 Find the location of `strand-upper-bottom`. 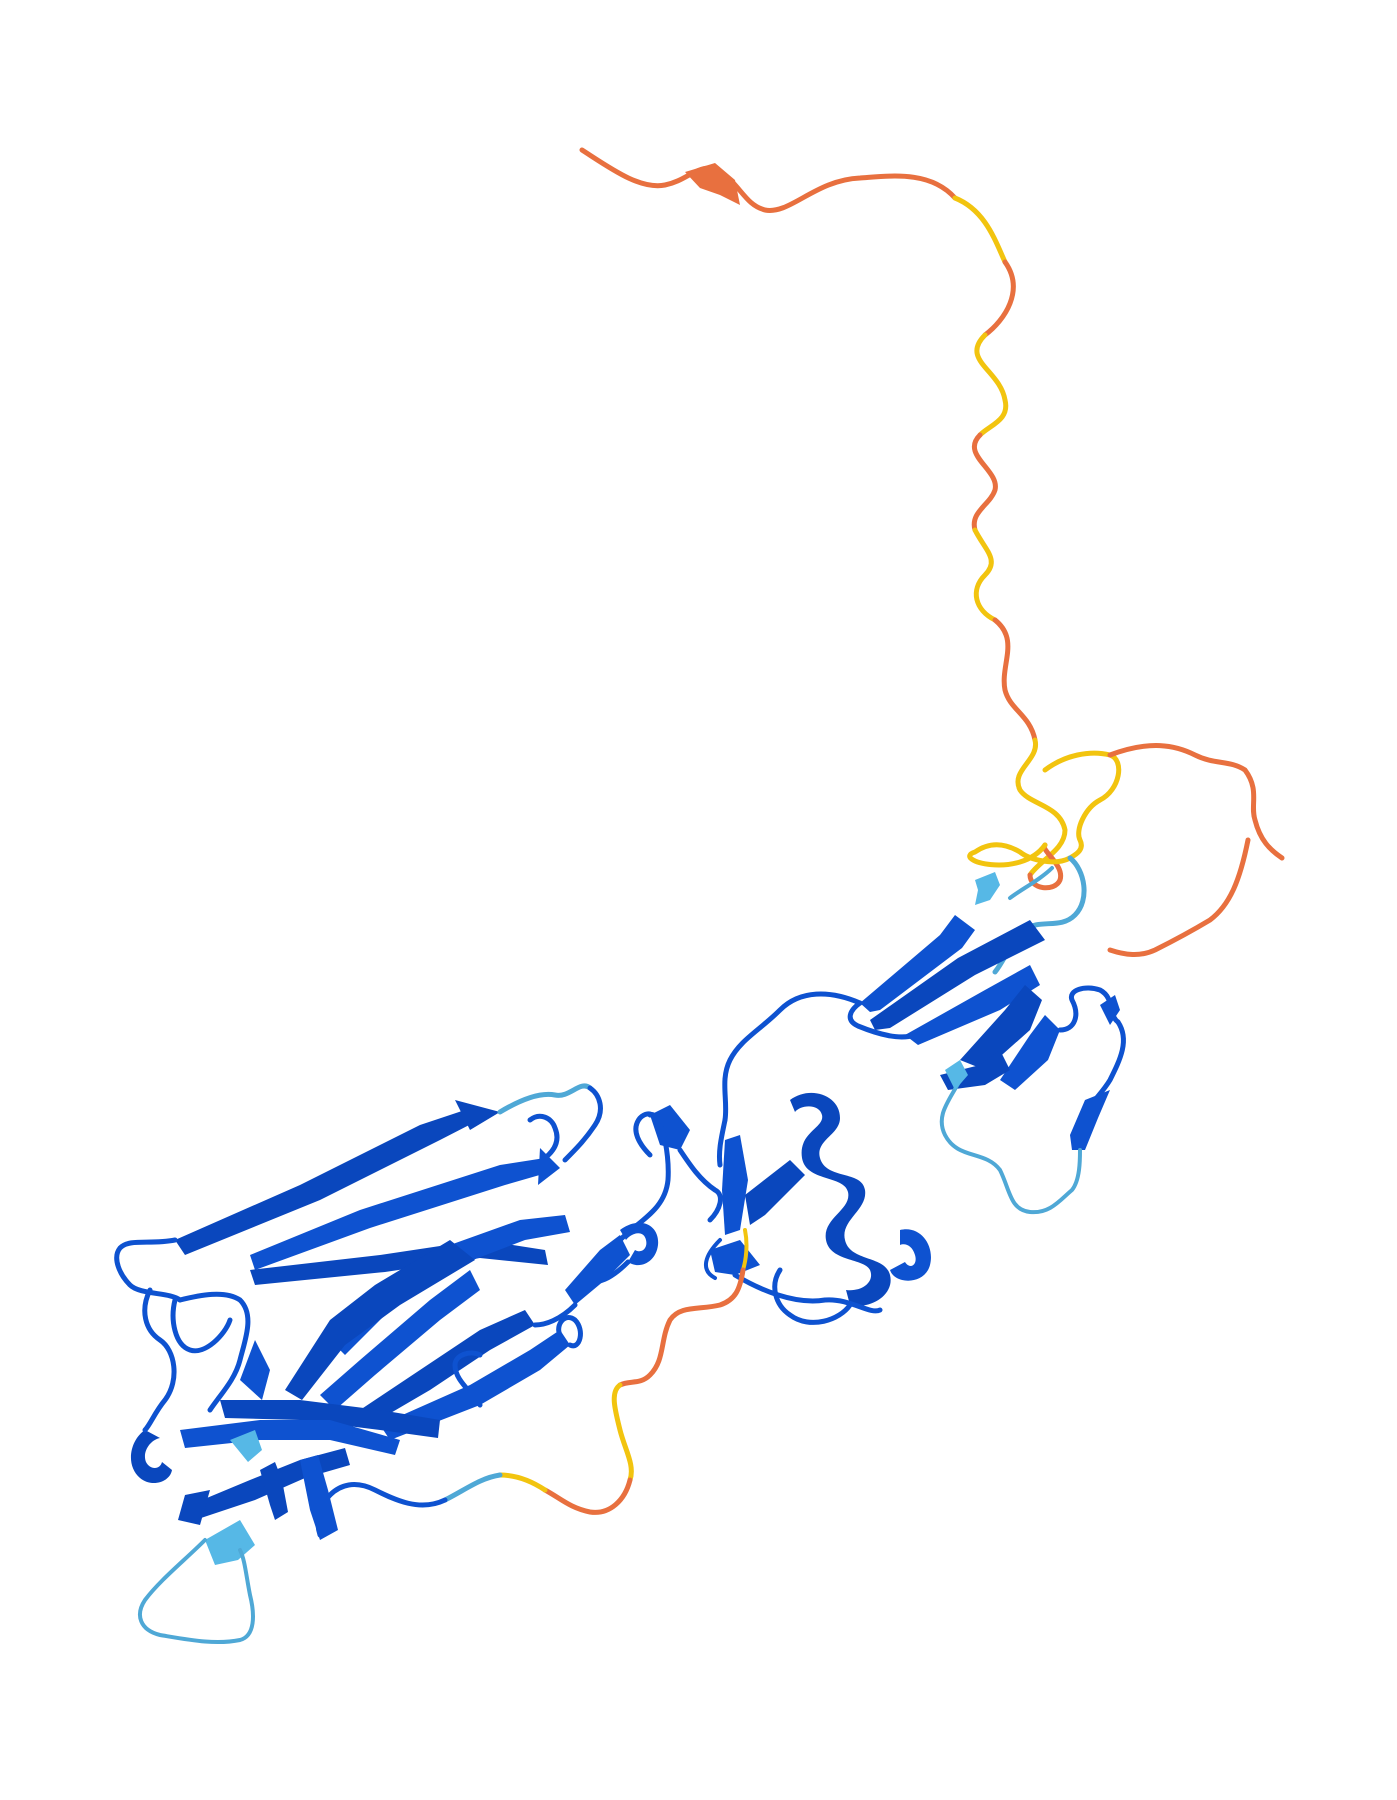

strand-upper-bottom is located at coordinates (1090, 1120).